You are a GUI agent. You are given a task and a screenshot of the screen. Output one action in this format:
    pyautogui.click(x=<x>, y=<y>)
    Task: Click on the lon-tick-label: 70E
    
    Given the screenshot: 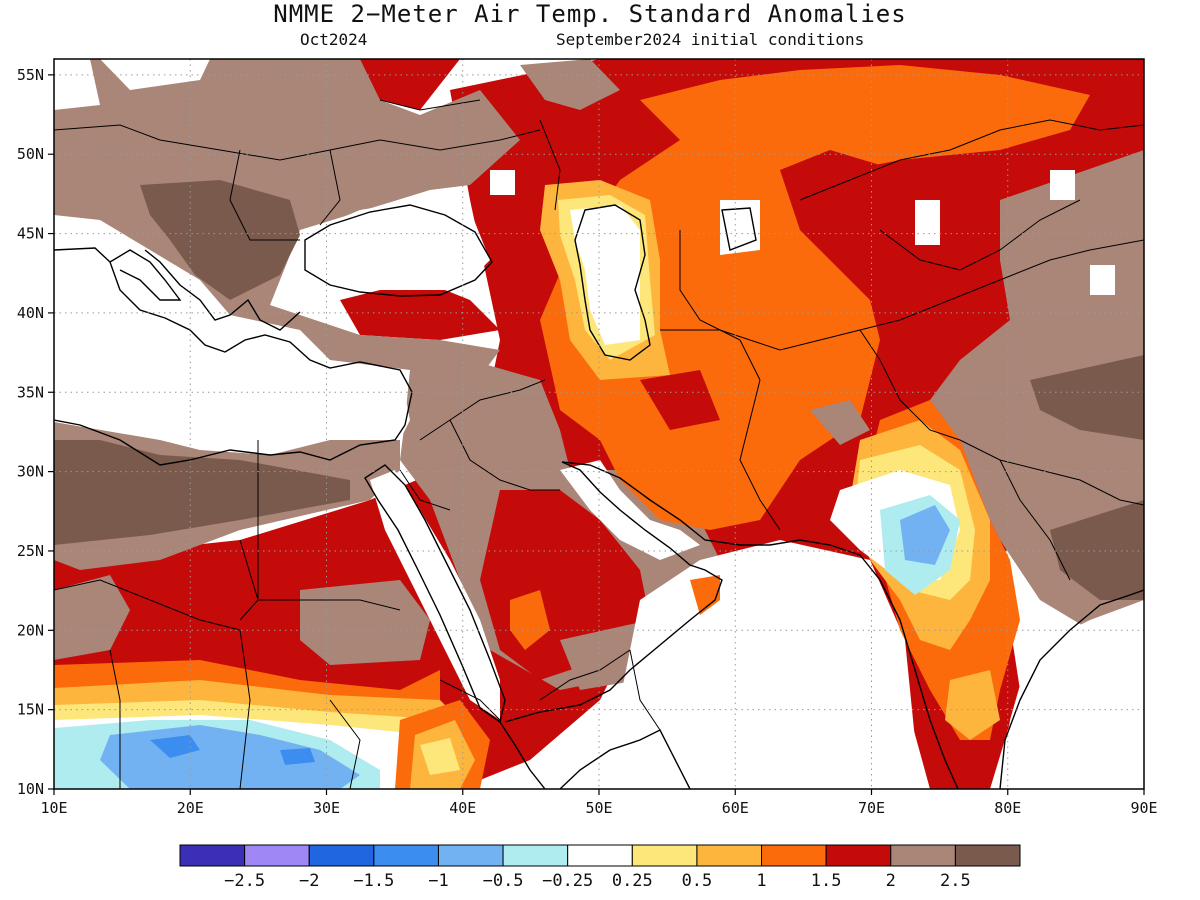 What is the action you would take?
    pyautogui.click(x=871, y=808)
    